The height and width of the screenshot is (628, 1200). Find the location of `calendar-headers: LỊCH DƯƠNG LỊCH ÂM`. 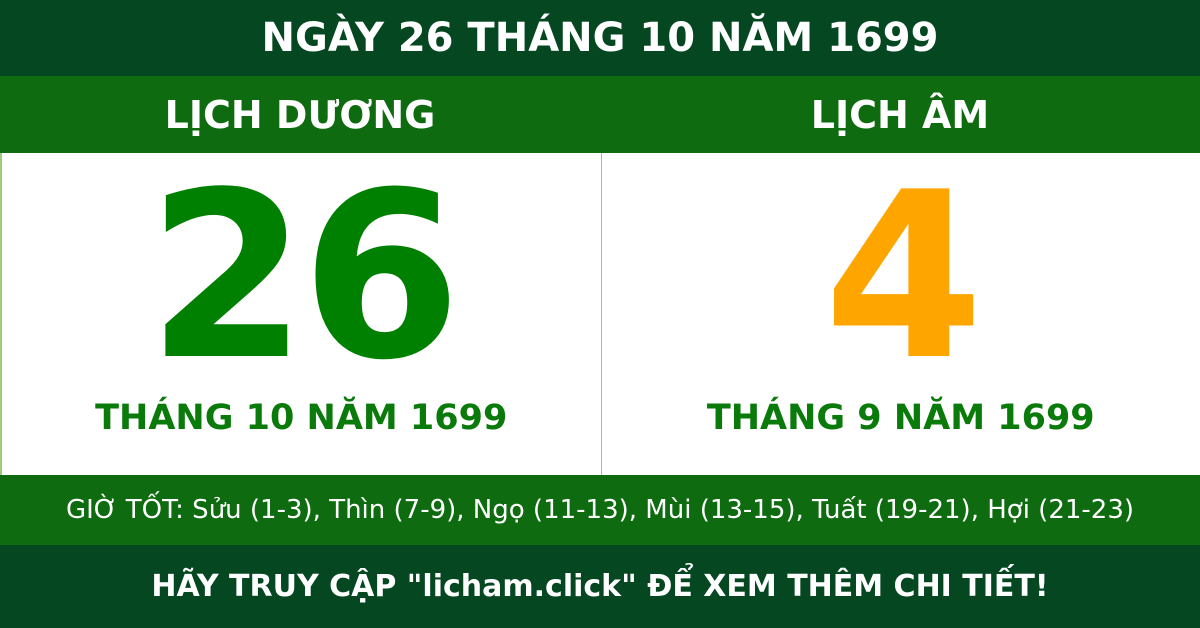

calendar-headers: LỊCH DƯƠNG LỊCH ÂM is located at coordinates (600, 114).